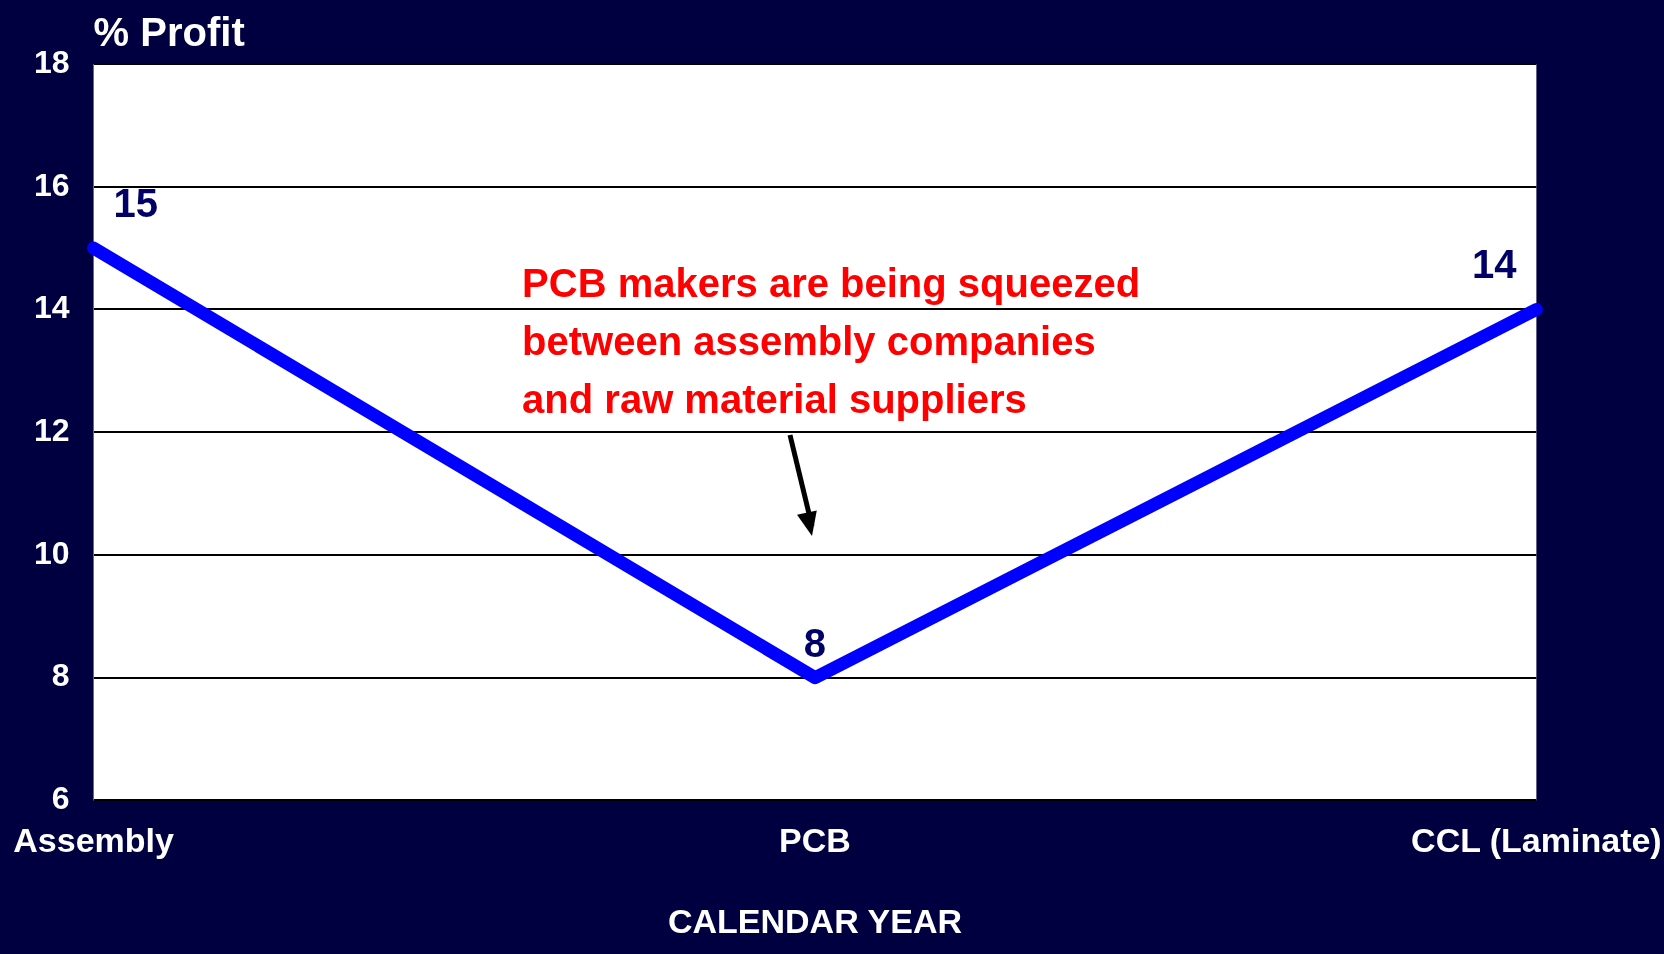  Describe the element at coordinates (60, 675) in the screenshot. I see `y-tick-label: 8` at that location.